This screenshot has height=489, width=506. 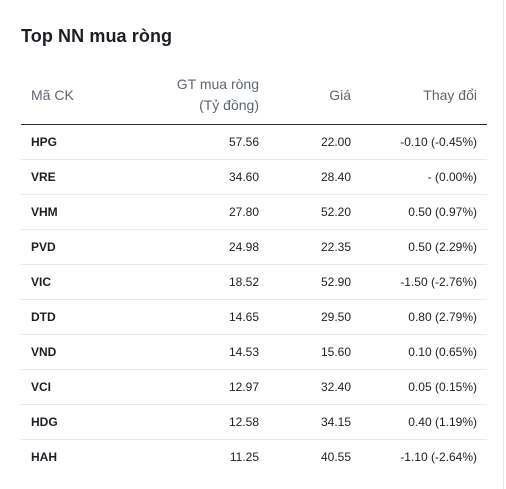 What do you see at coordinates (74, 212) in the screenshot?
I see `stock-symbol: VHM` at bounding box center [74, 212].